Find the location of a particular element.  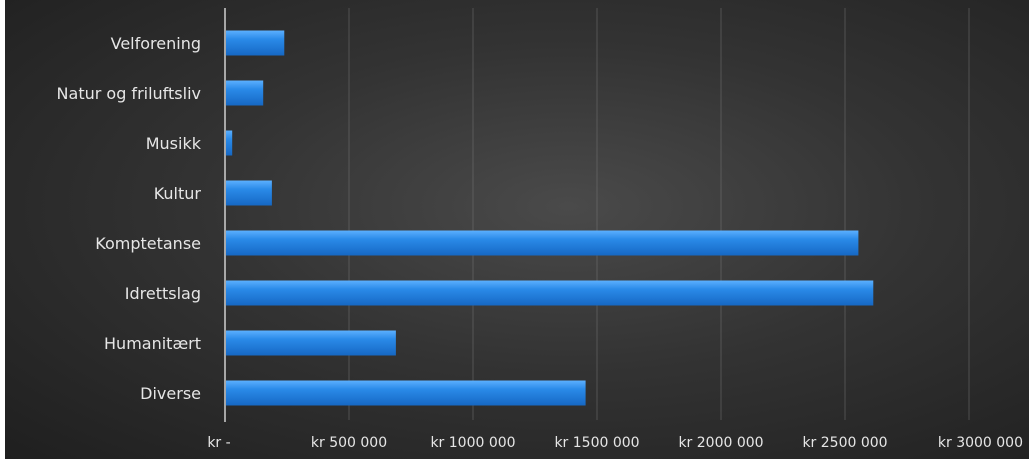

x-tick-label: kr 2500 000 is located at coordinates (844, 443).